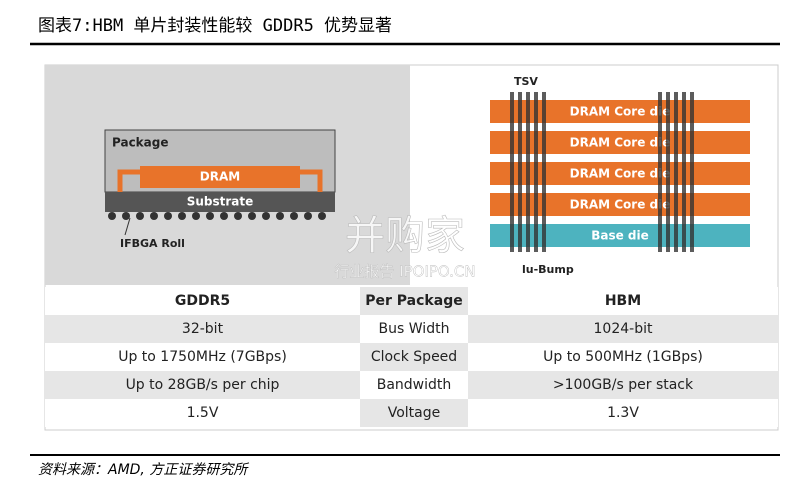 The height and width of the screenshot is (483, 810). I want to click on watermark-brand: 并购家, so click(405, 236).